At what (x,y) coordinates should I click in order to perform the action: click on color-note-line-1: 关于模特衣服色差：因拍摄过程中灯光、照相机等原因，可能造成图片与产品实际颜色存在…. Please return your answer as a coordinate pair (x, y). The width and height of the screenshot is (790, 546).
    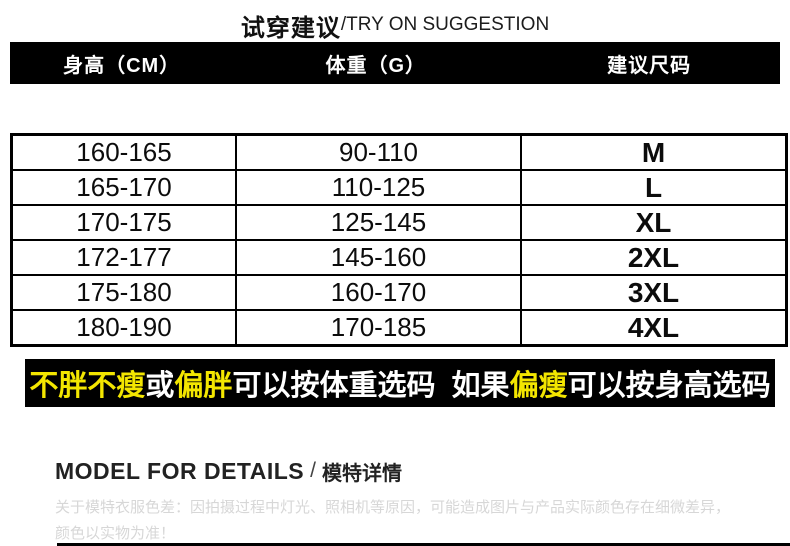
    Looking at the image, I should click on (393, 507).